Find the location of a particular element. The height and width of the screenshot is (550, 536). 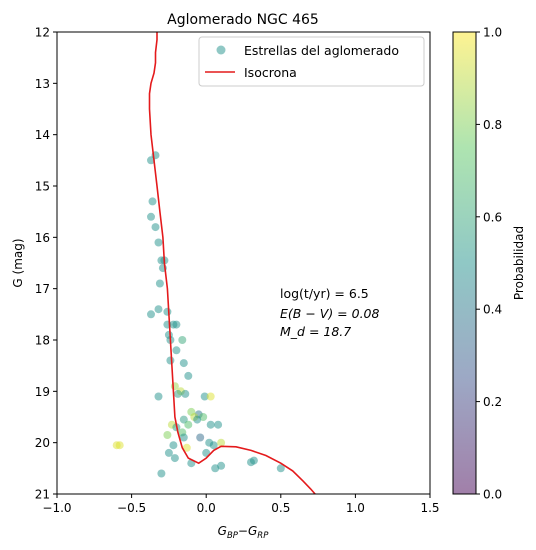

x-tick-label: 0.0 is located at coordinates (206, 508).